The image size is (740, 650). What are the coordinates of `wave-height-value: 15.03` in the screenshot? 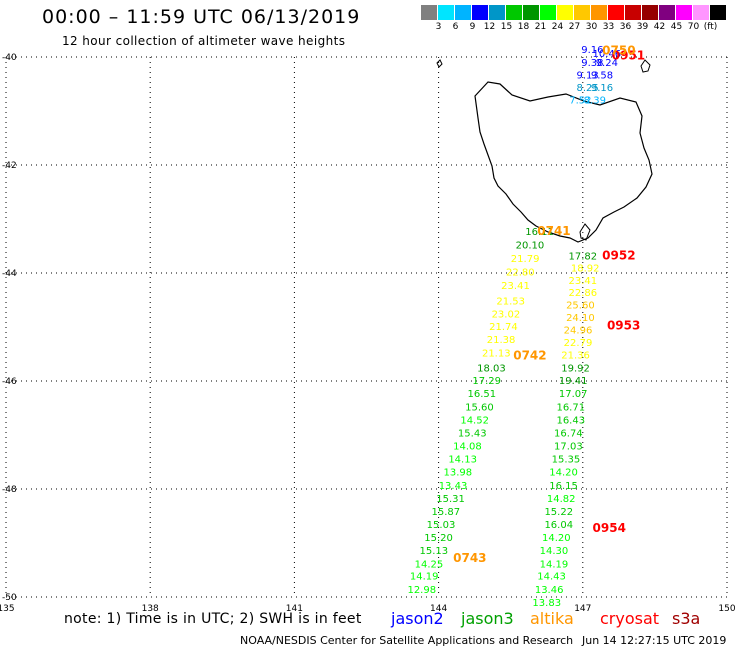 It's located at (441, 525).